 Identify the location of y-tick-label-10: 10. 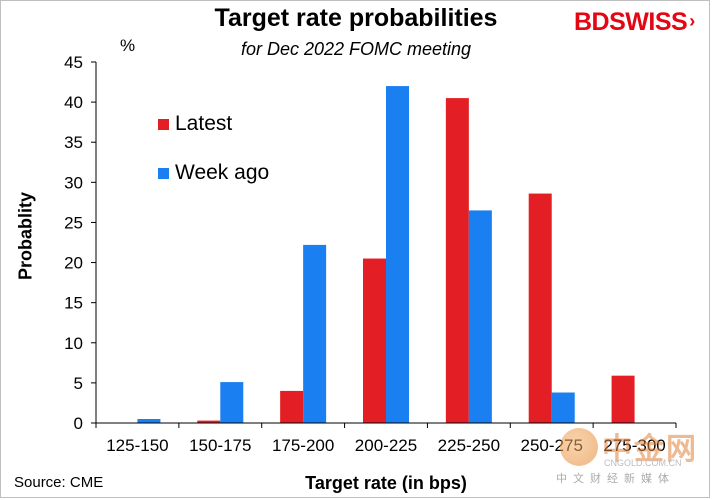
(73, 343).